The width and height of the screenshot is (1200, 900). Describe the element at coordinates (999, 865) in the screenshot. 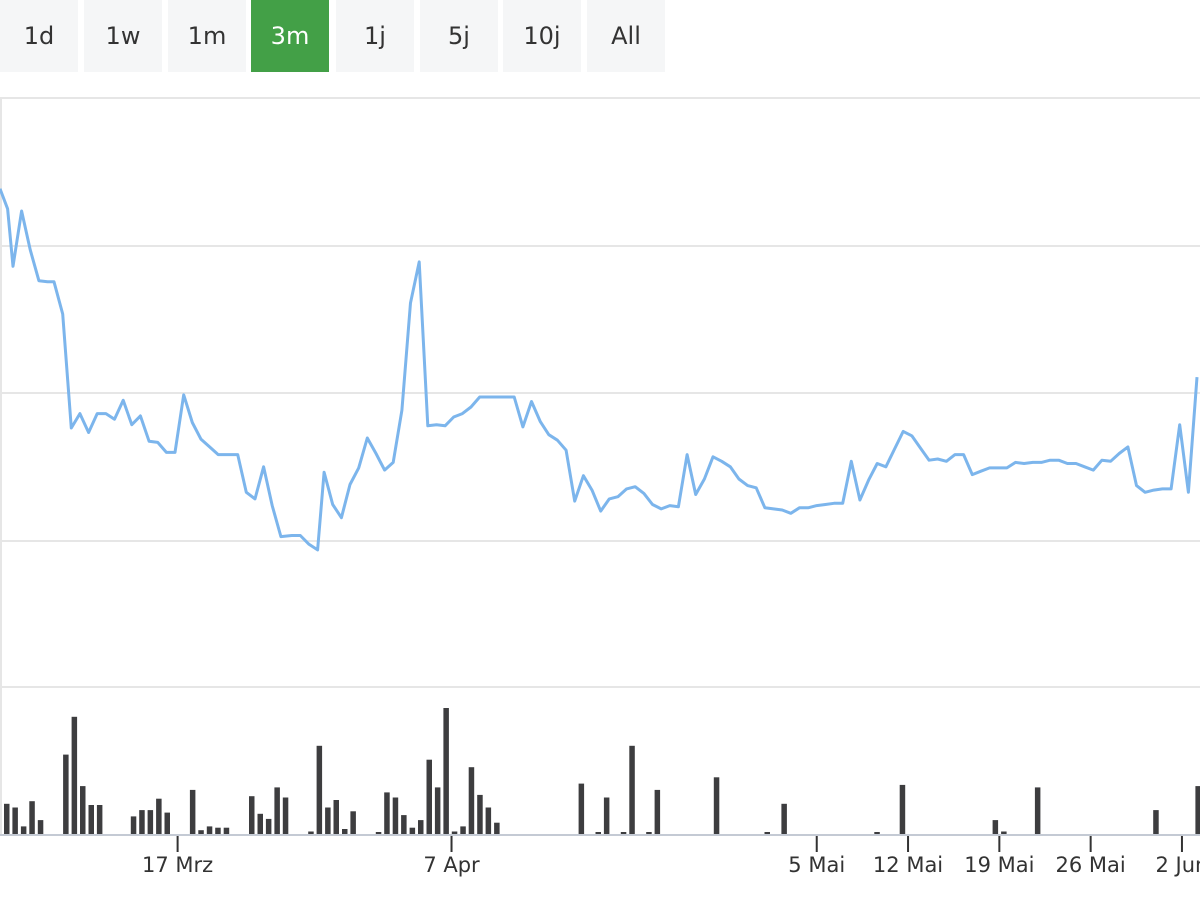

I see `x-tick-label: 19 Mai` at that location.